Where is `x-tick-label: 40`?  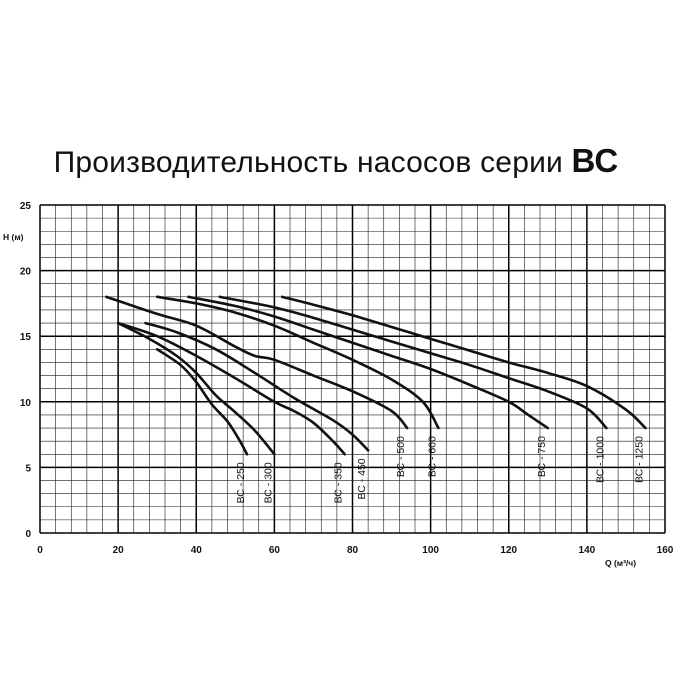 x-tick-label: 40 is located at coordinates (197, 550).